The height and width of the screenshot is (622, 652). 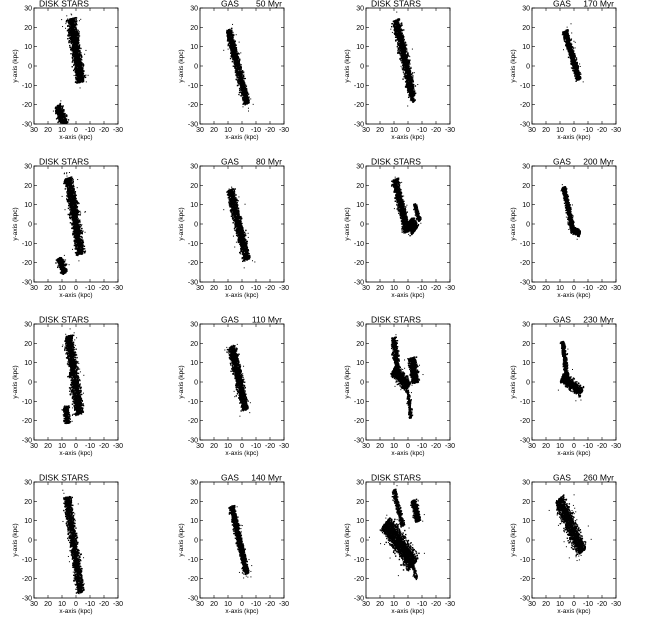 I want to click on x-tick-label: 0, so click(x=574, y=130).